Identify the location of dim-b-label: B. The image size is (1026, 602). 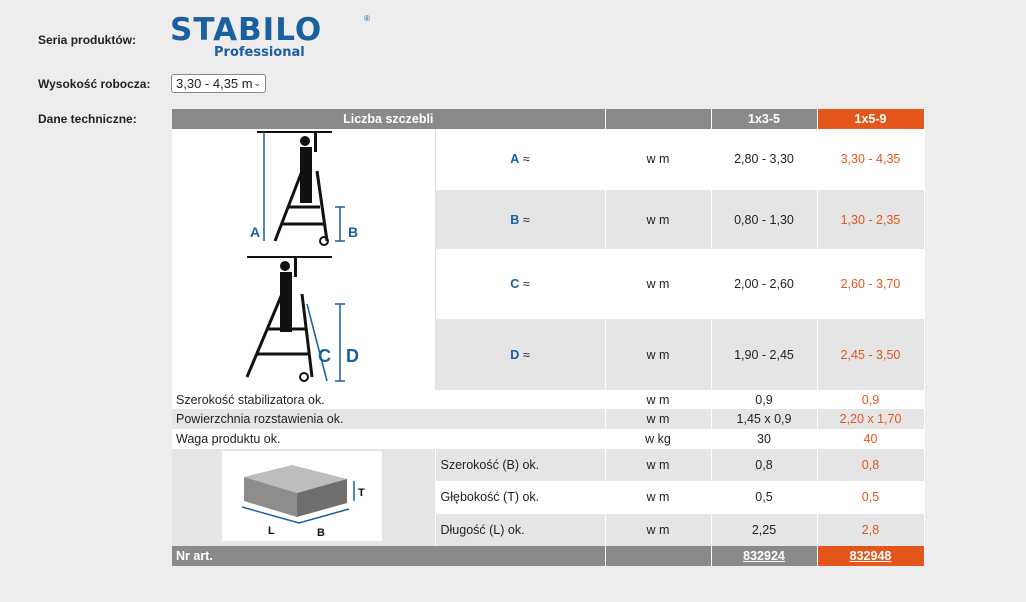
(515, 219).